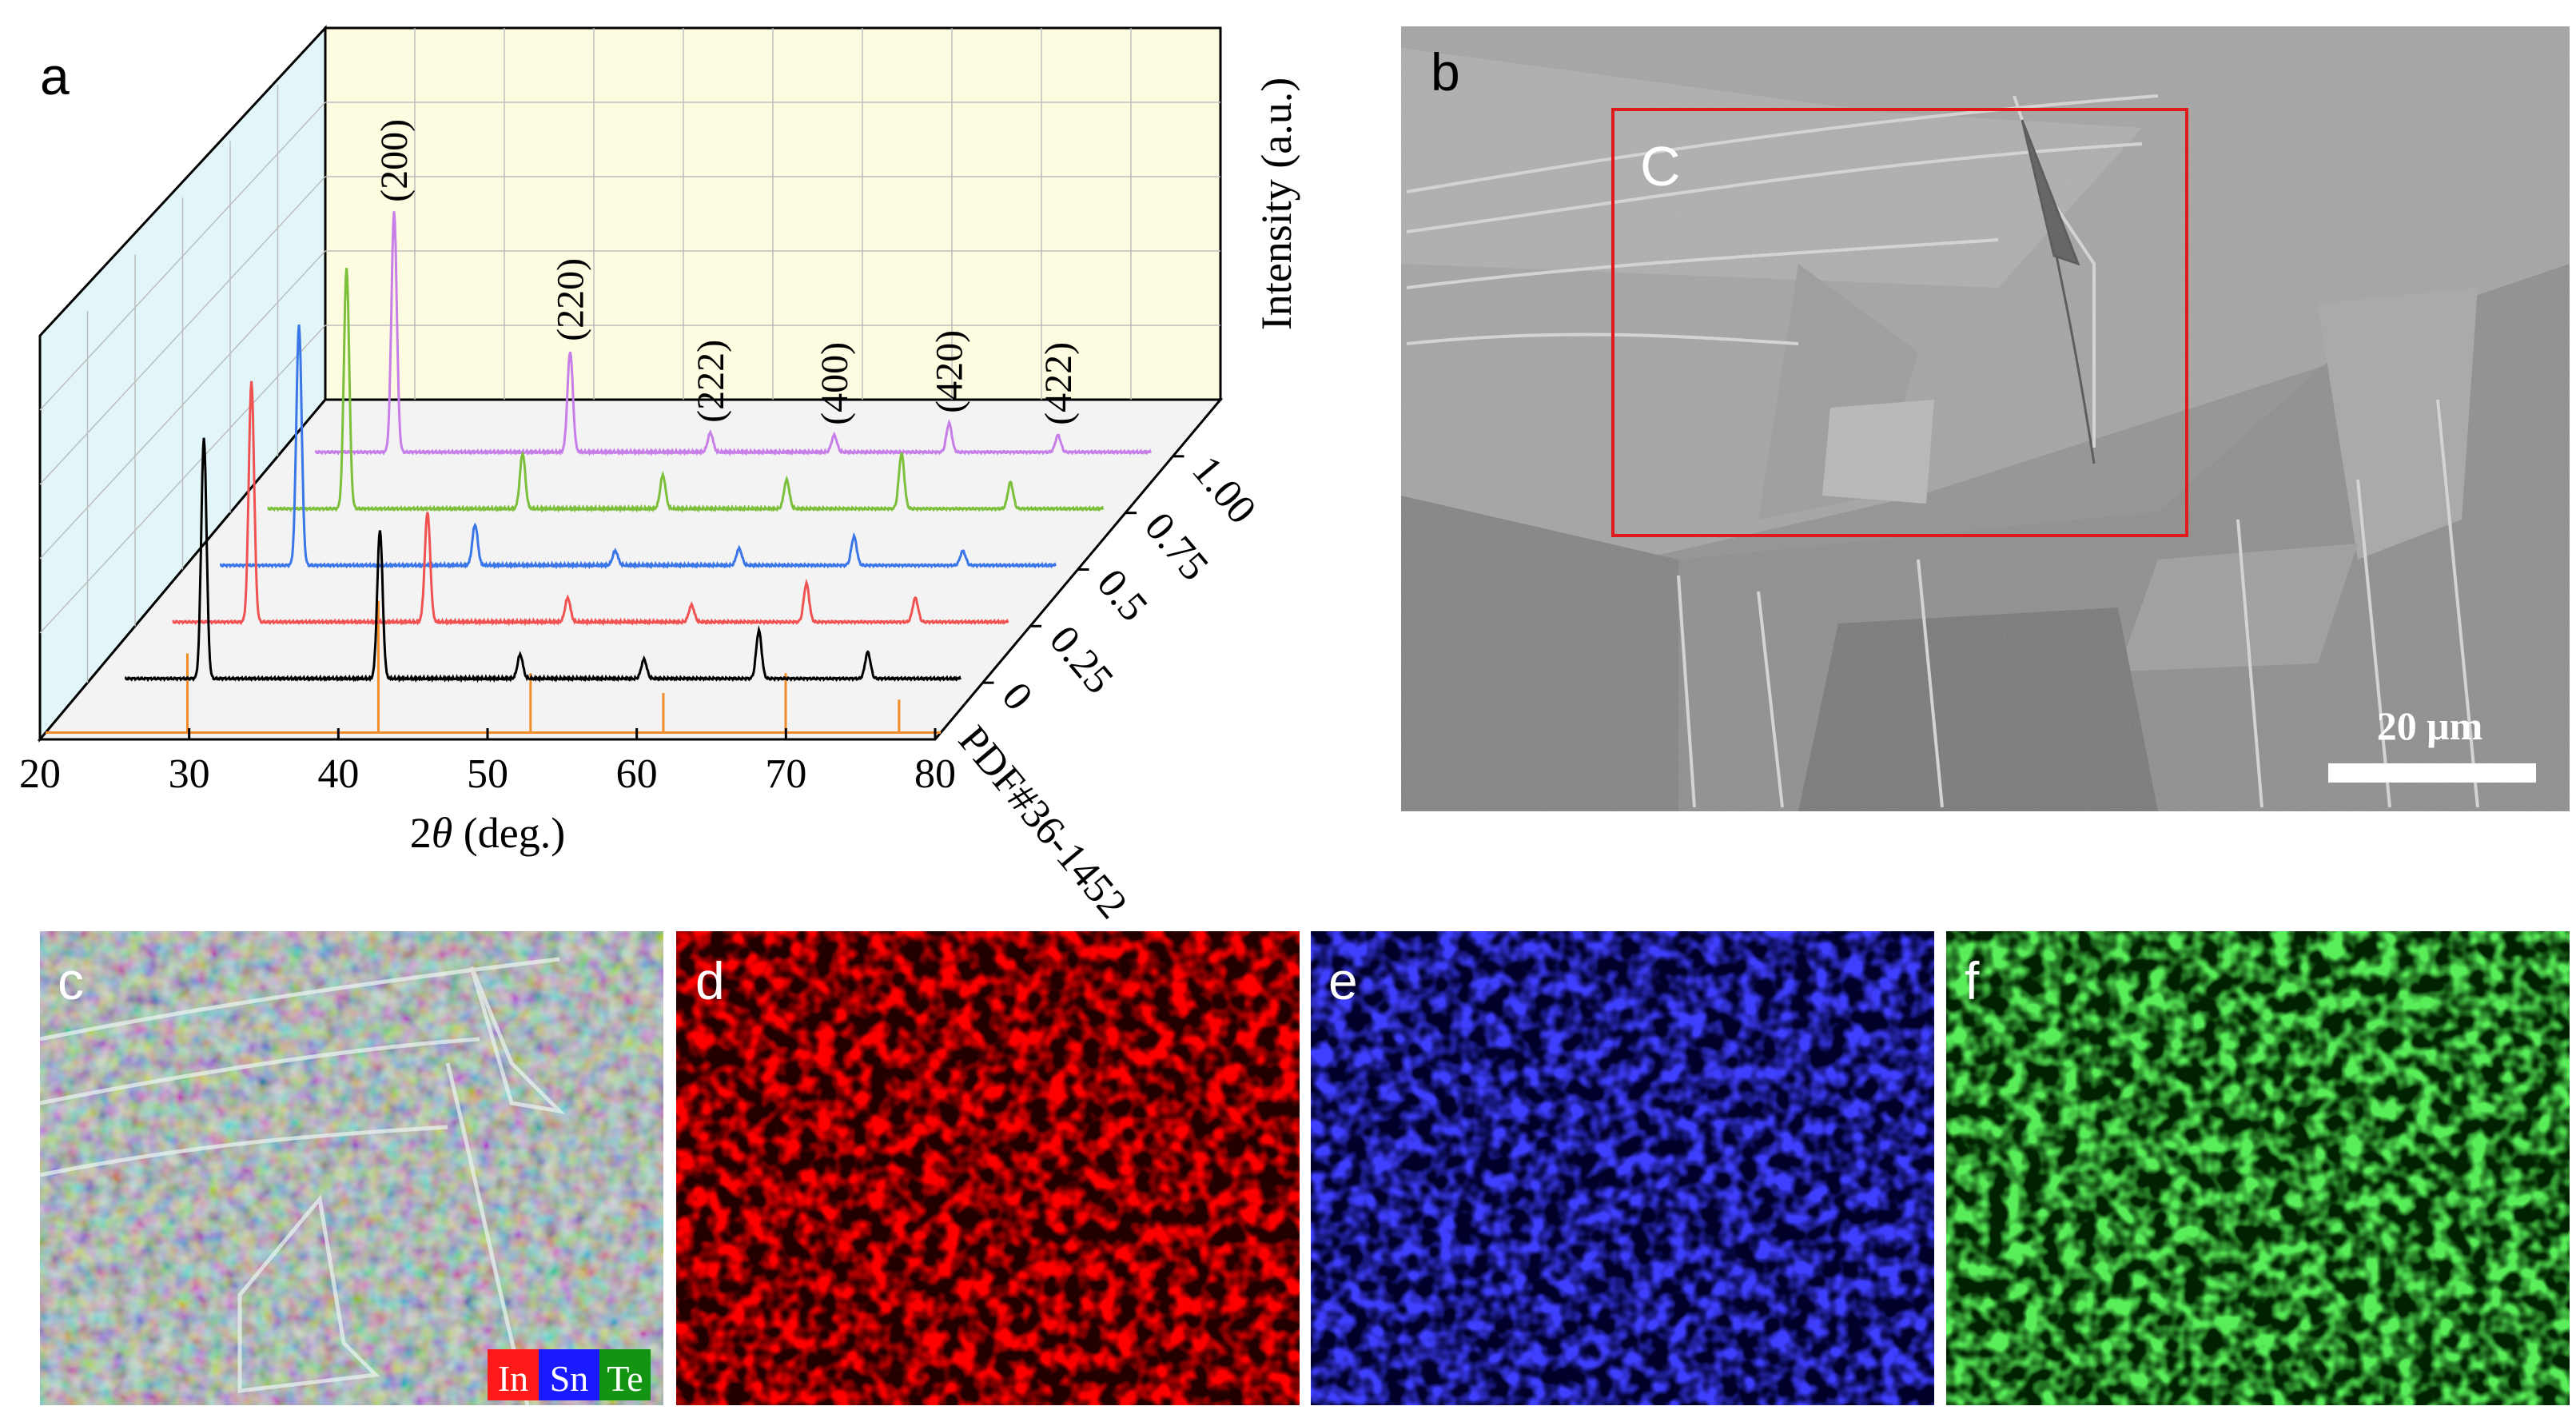 Image resolution: width=2576 pixels, height=1418 pixels. I want to click on peak-label: (220), so click(570, 299).